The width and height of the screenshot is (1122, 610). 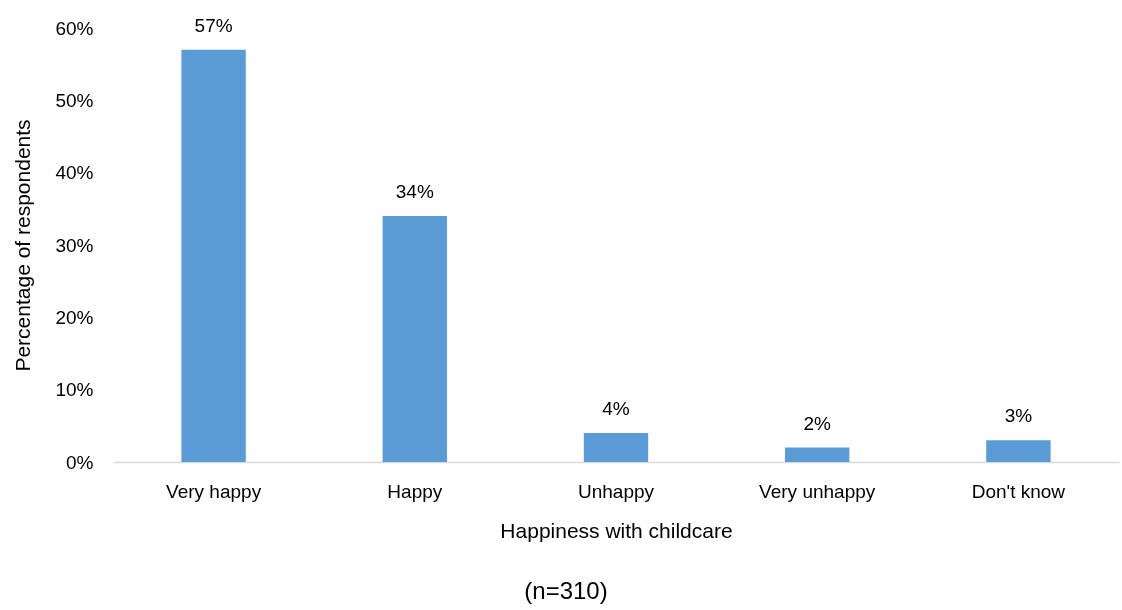 What do you see at coordinates (415, 491) in the screenshot?
I see `x-tick-label: Happy` at bounding box center [415, 491].